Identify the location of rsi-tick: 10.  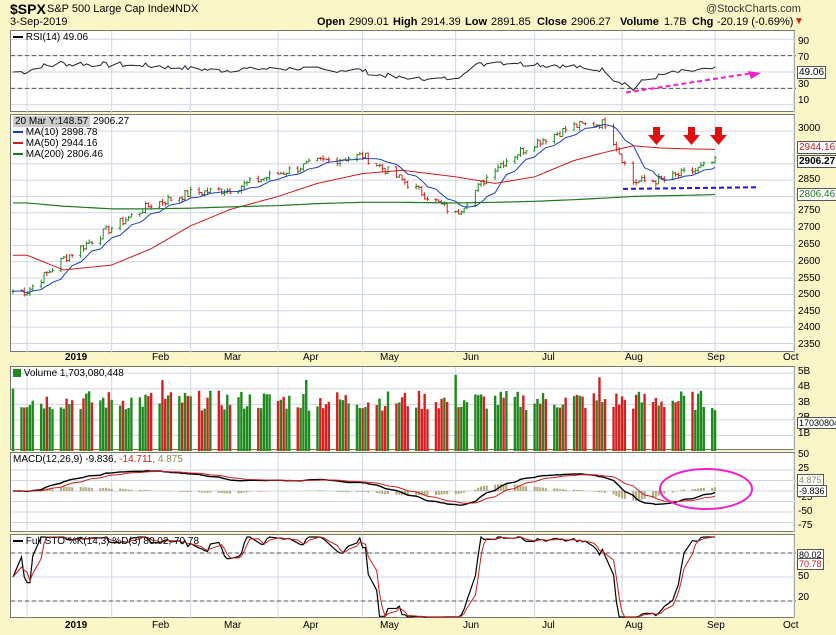
(804, 100).